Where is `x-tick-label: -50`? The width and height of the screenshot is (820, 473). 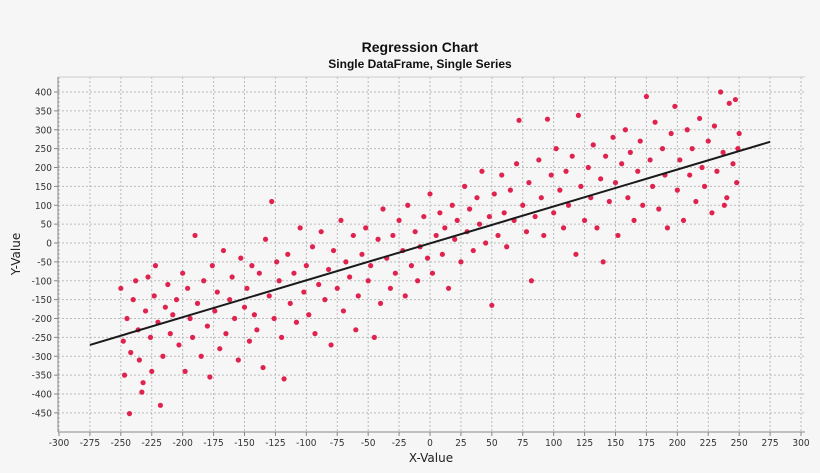 x-tick-label: -50 is located at coordinates (368, 443).